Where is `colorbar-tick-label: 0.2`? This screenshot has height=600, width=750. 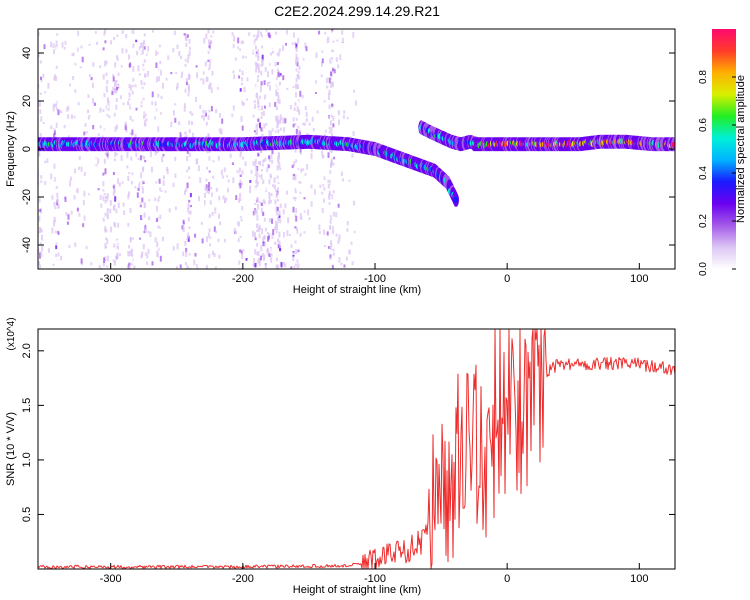
colorbar-tick-label: 0.2 is located at coordinates (703, 221).